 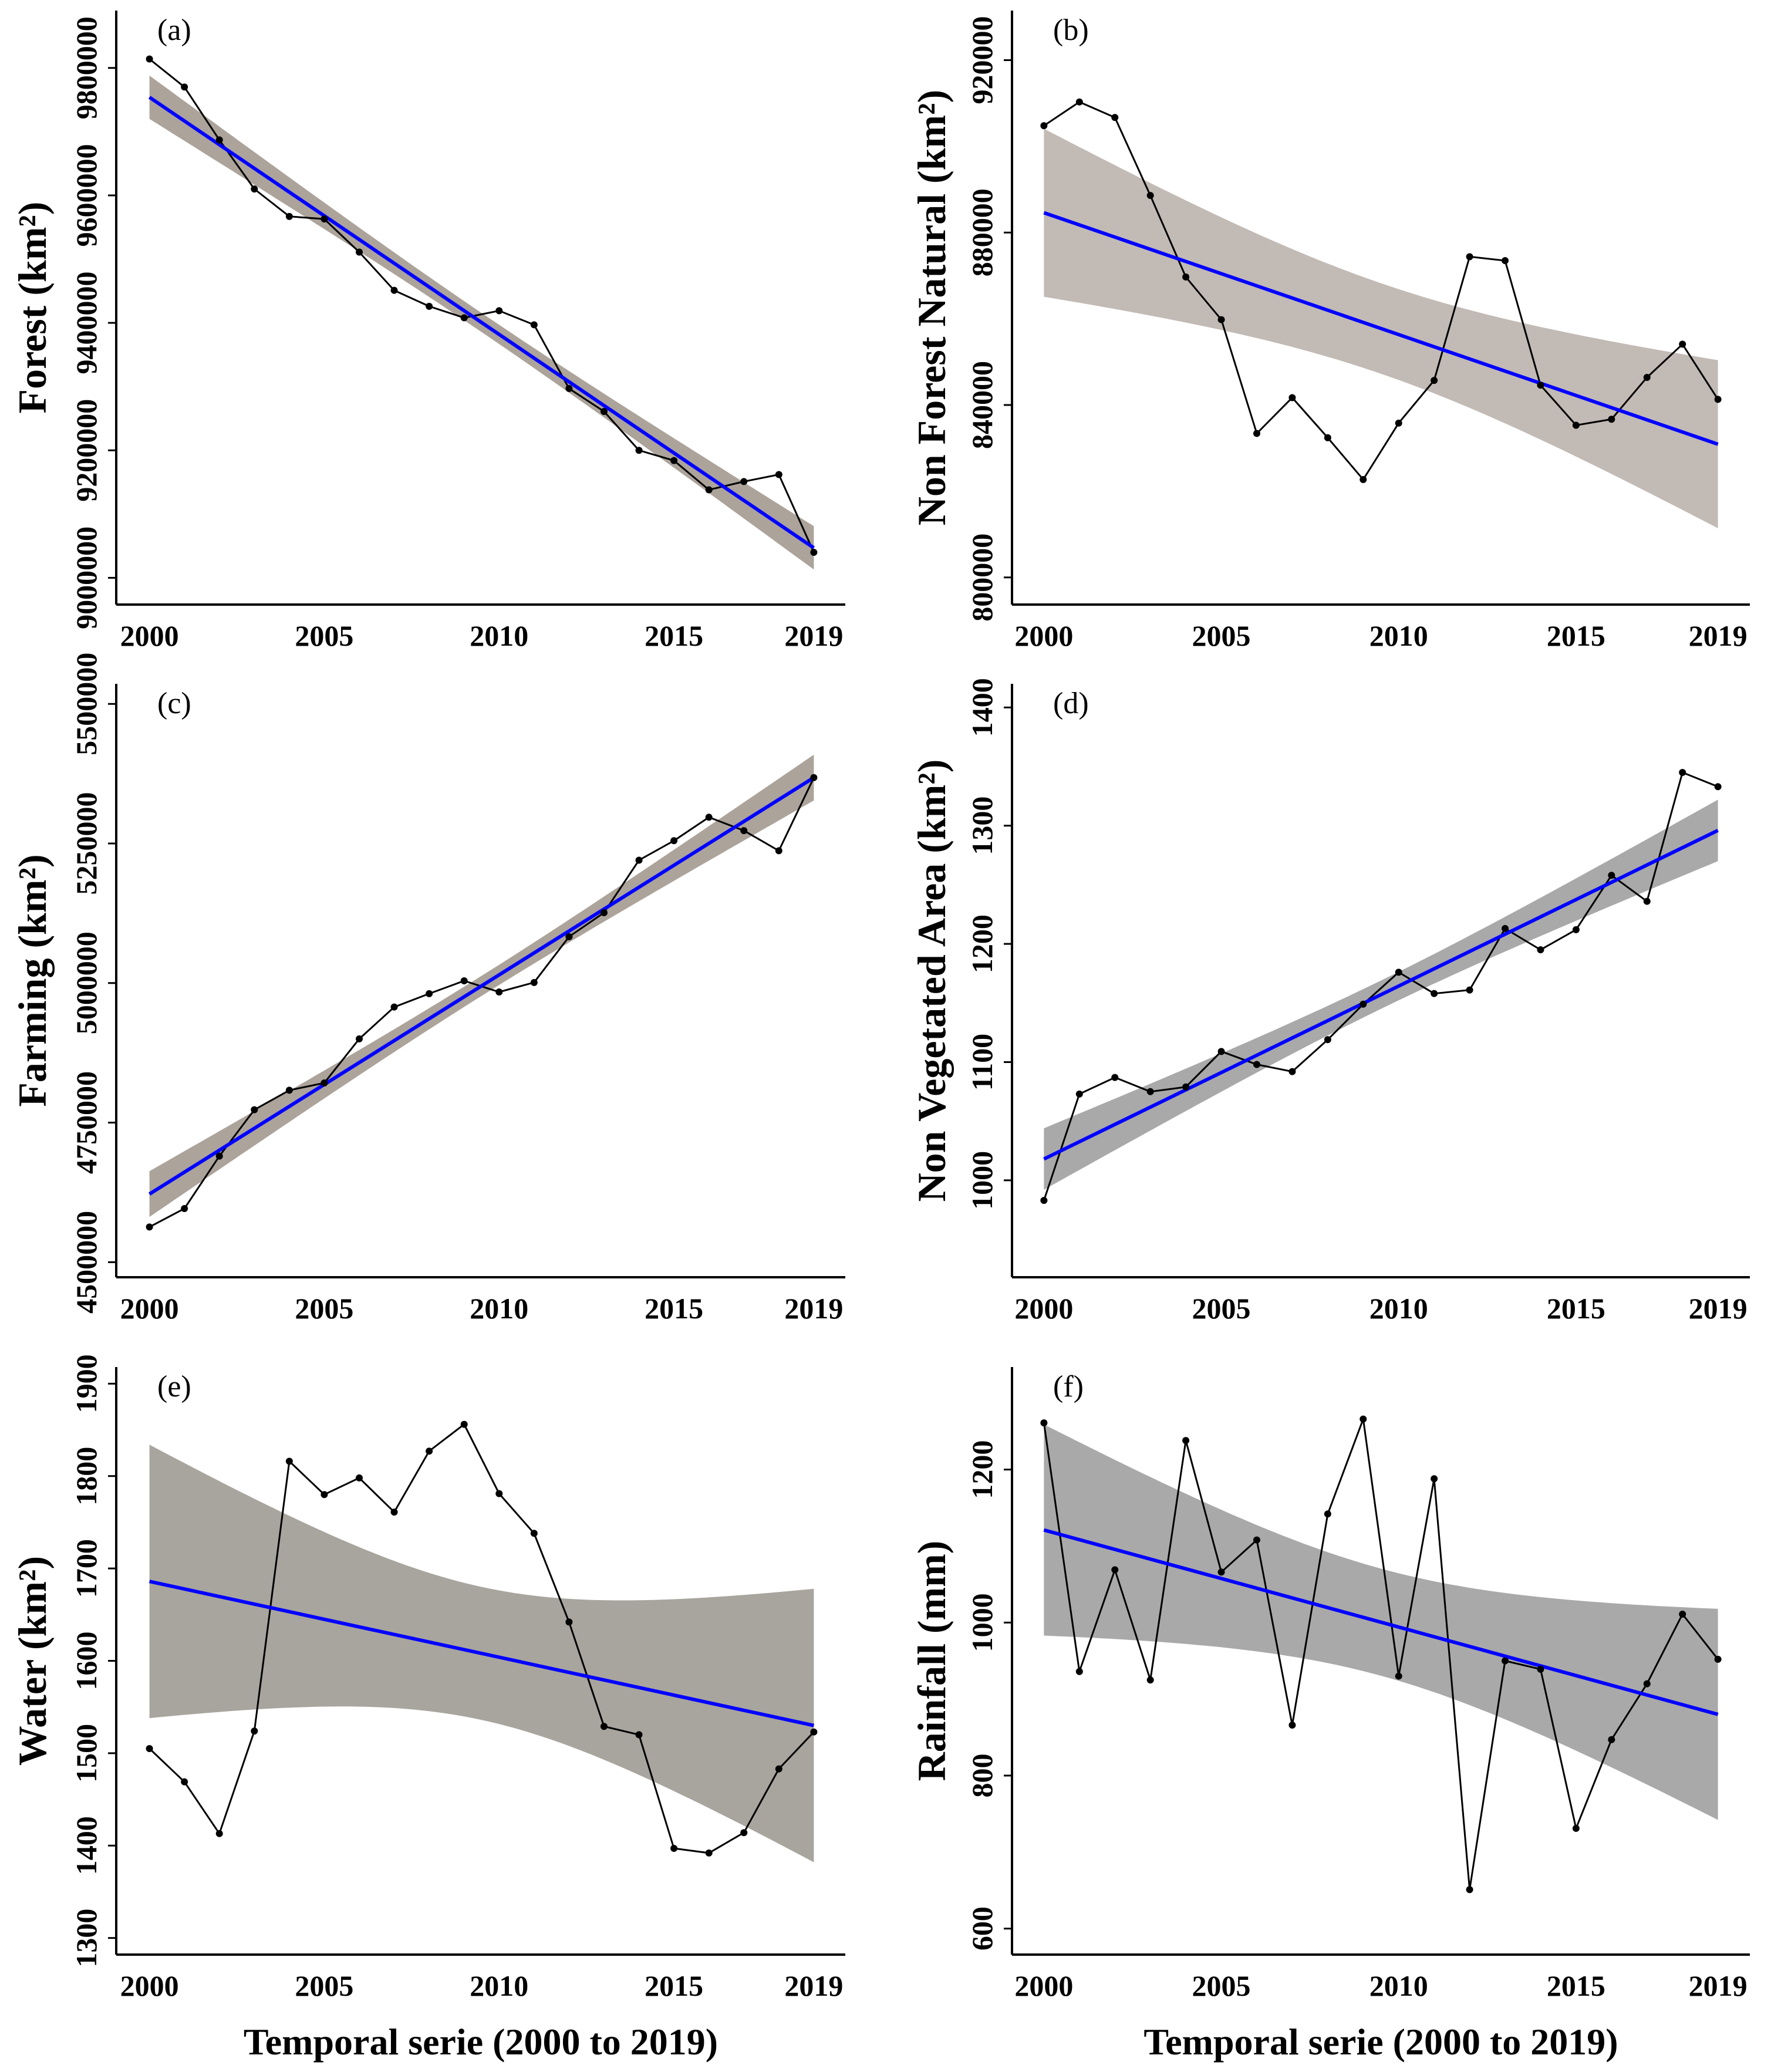 What do you see at coordinates (982, 232) in the screenshot?
I see `y-tick-label: 880000` at bounding box center [982, 232].